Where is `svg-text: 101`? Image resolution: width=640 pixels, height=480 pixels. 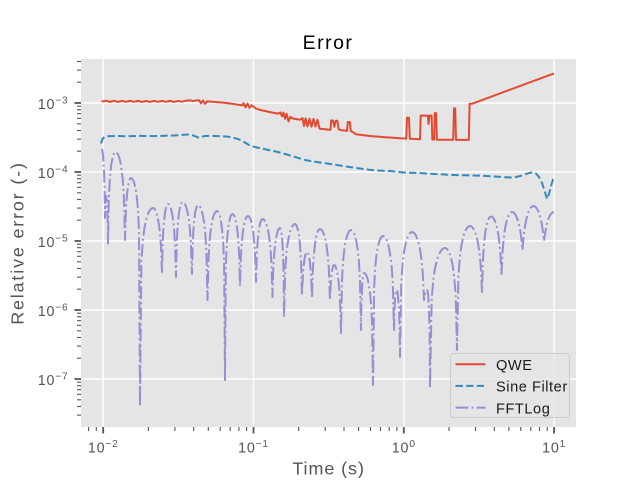 svg-text: 101 is located at coordinates (554, 448).